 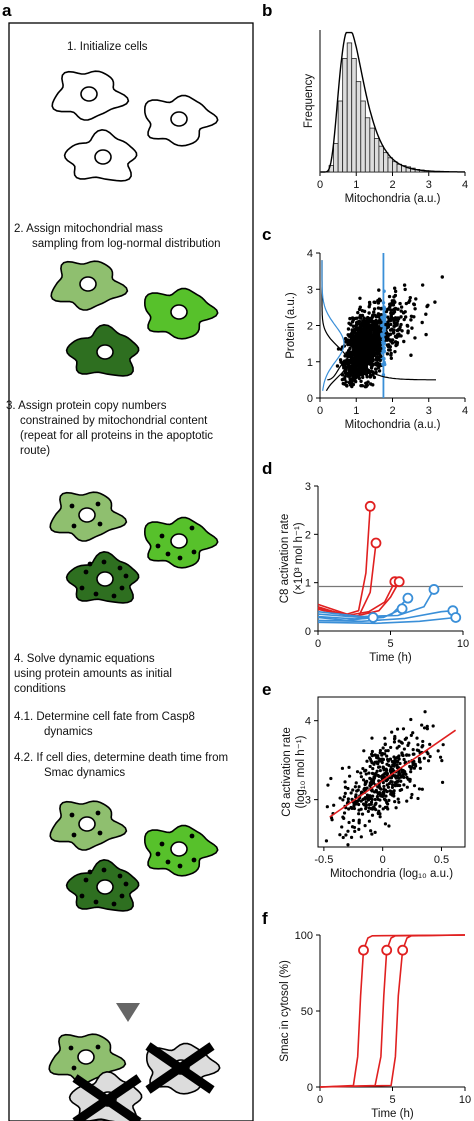 What do you see at coordinates (465, 411) in the screenshot?
I see `x-tick-label: 4` at bounding box center [465, 411].